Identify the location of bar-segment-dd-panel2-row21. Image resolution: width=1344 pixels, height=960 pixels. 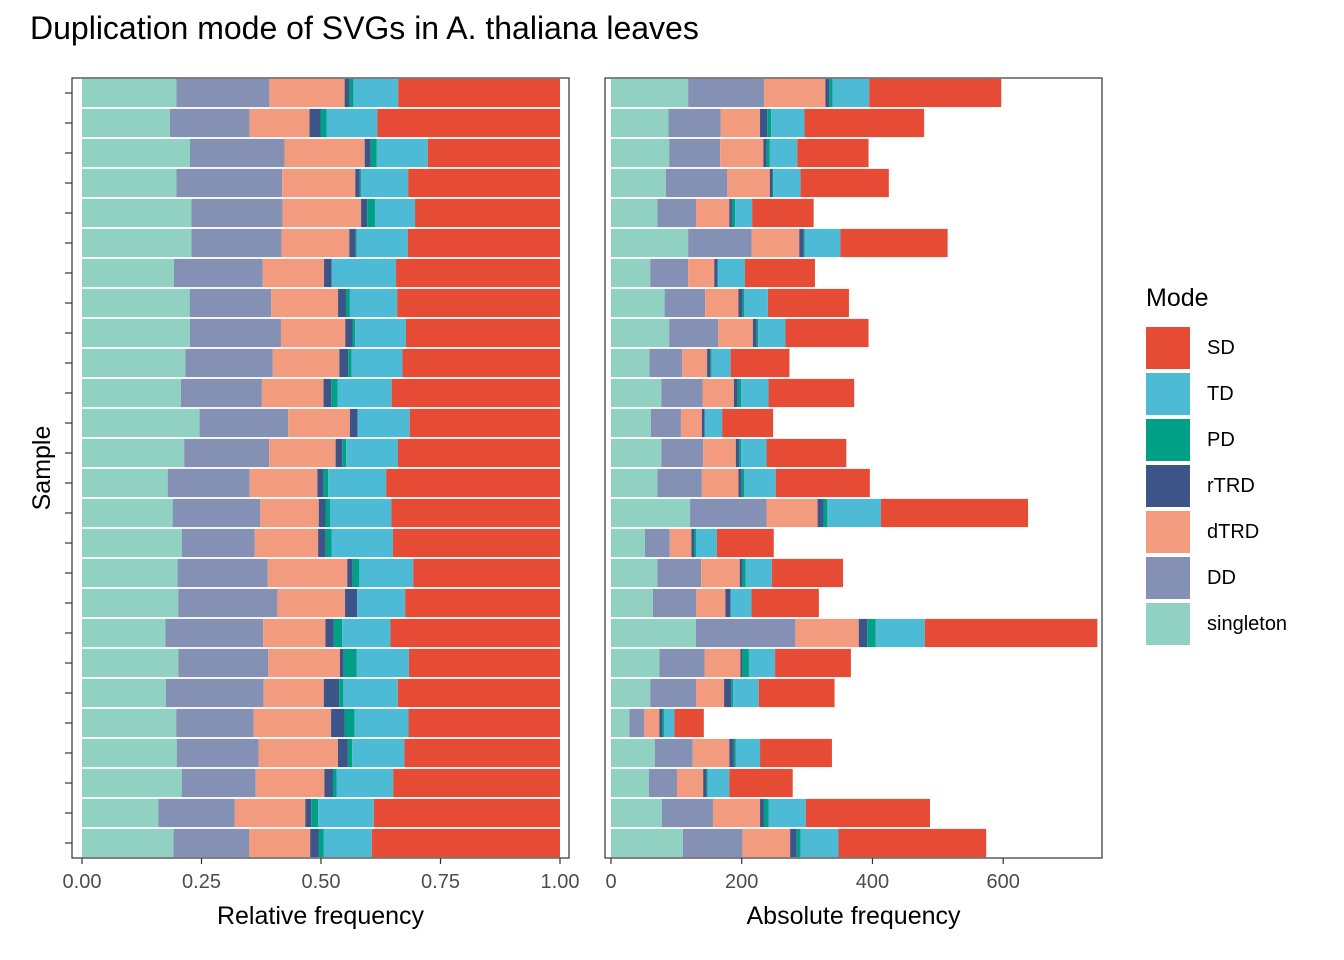
(673, 693).